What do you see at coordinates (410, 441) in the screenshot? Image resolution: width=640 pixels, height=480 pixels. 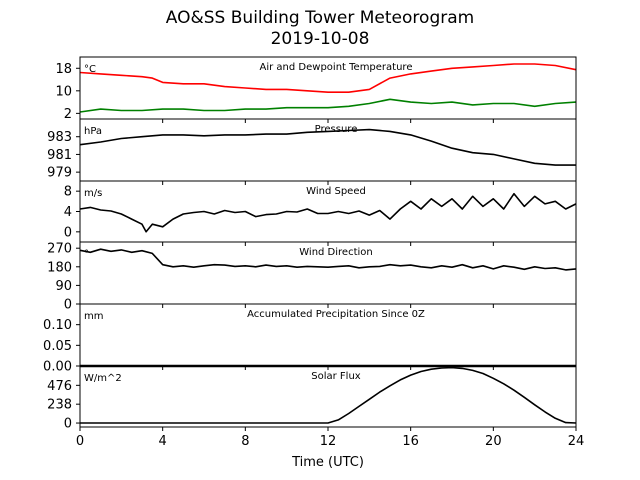 I see `xtick-label-5: 16` at bounding box center [410, 441].